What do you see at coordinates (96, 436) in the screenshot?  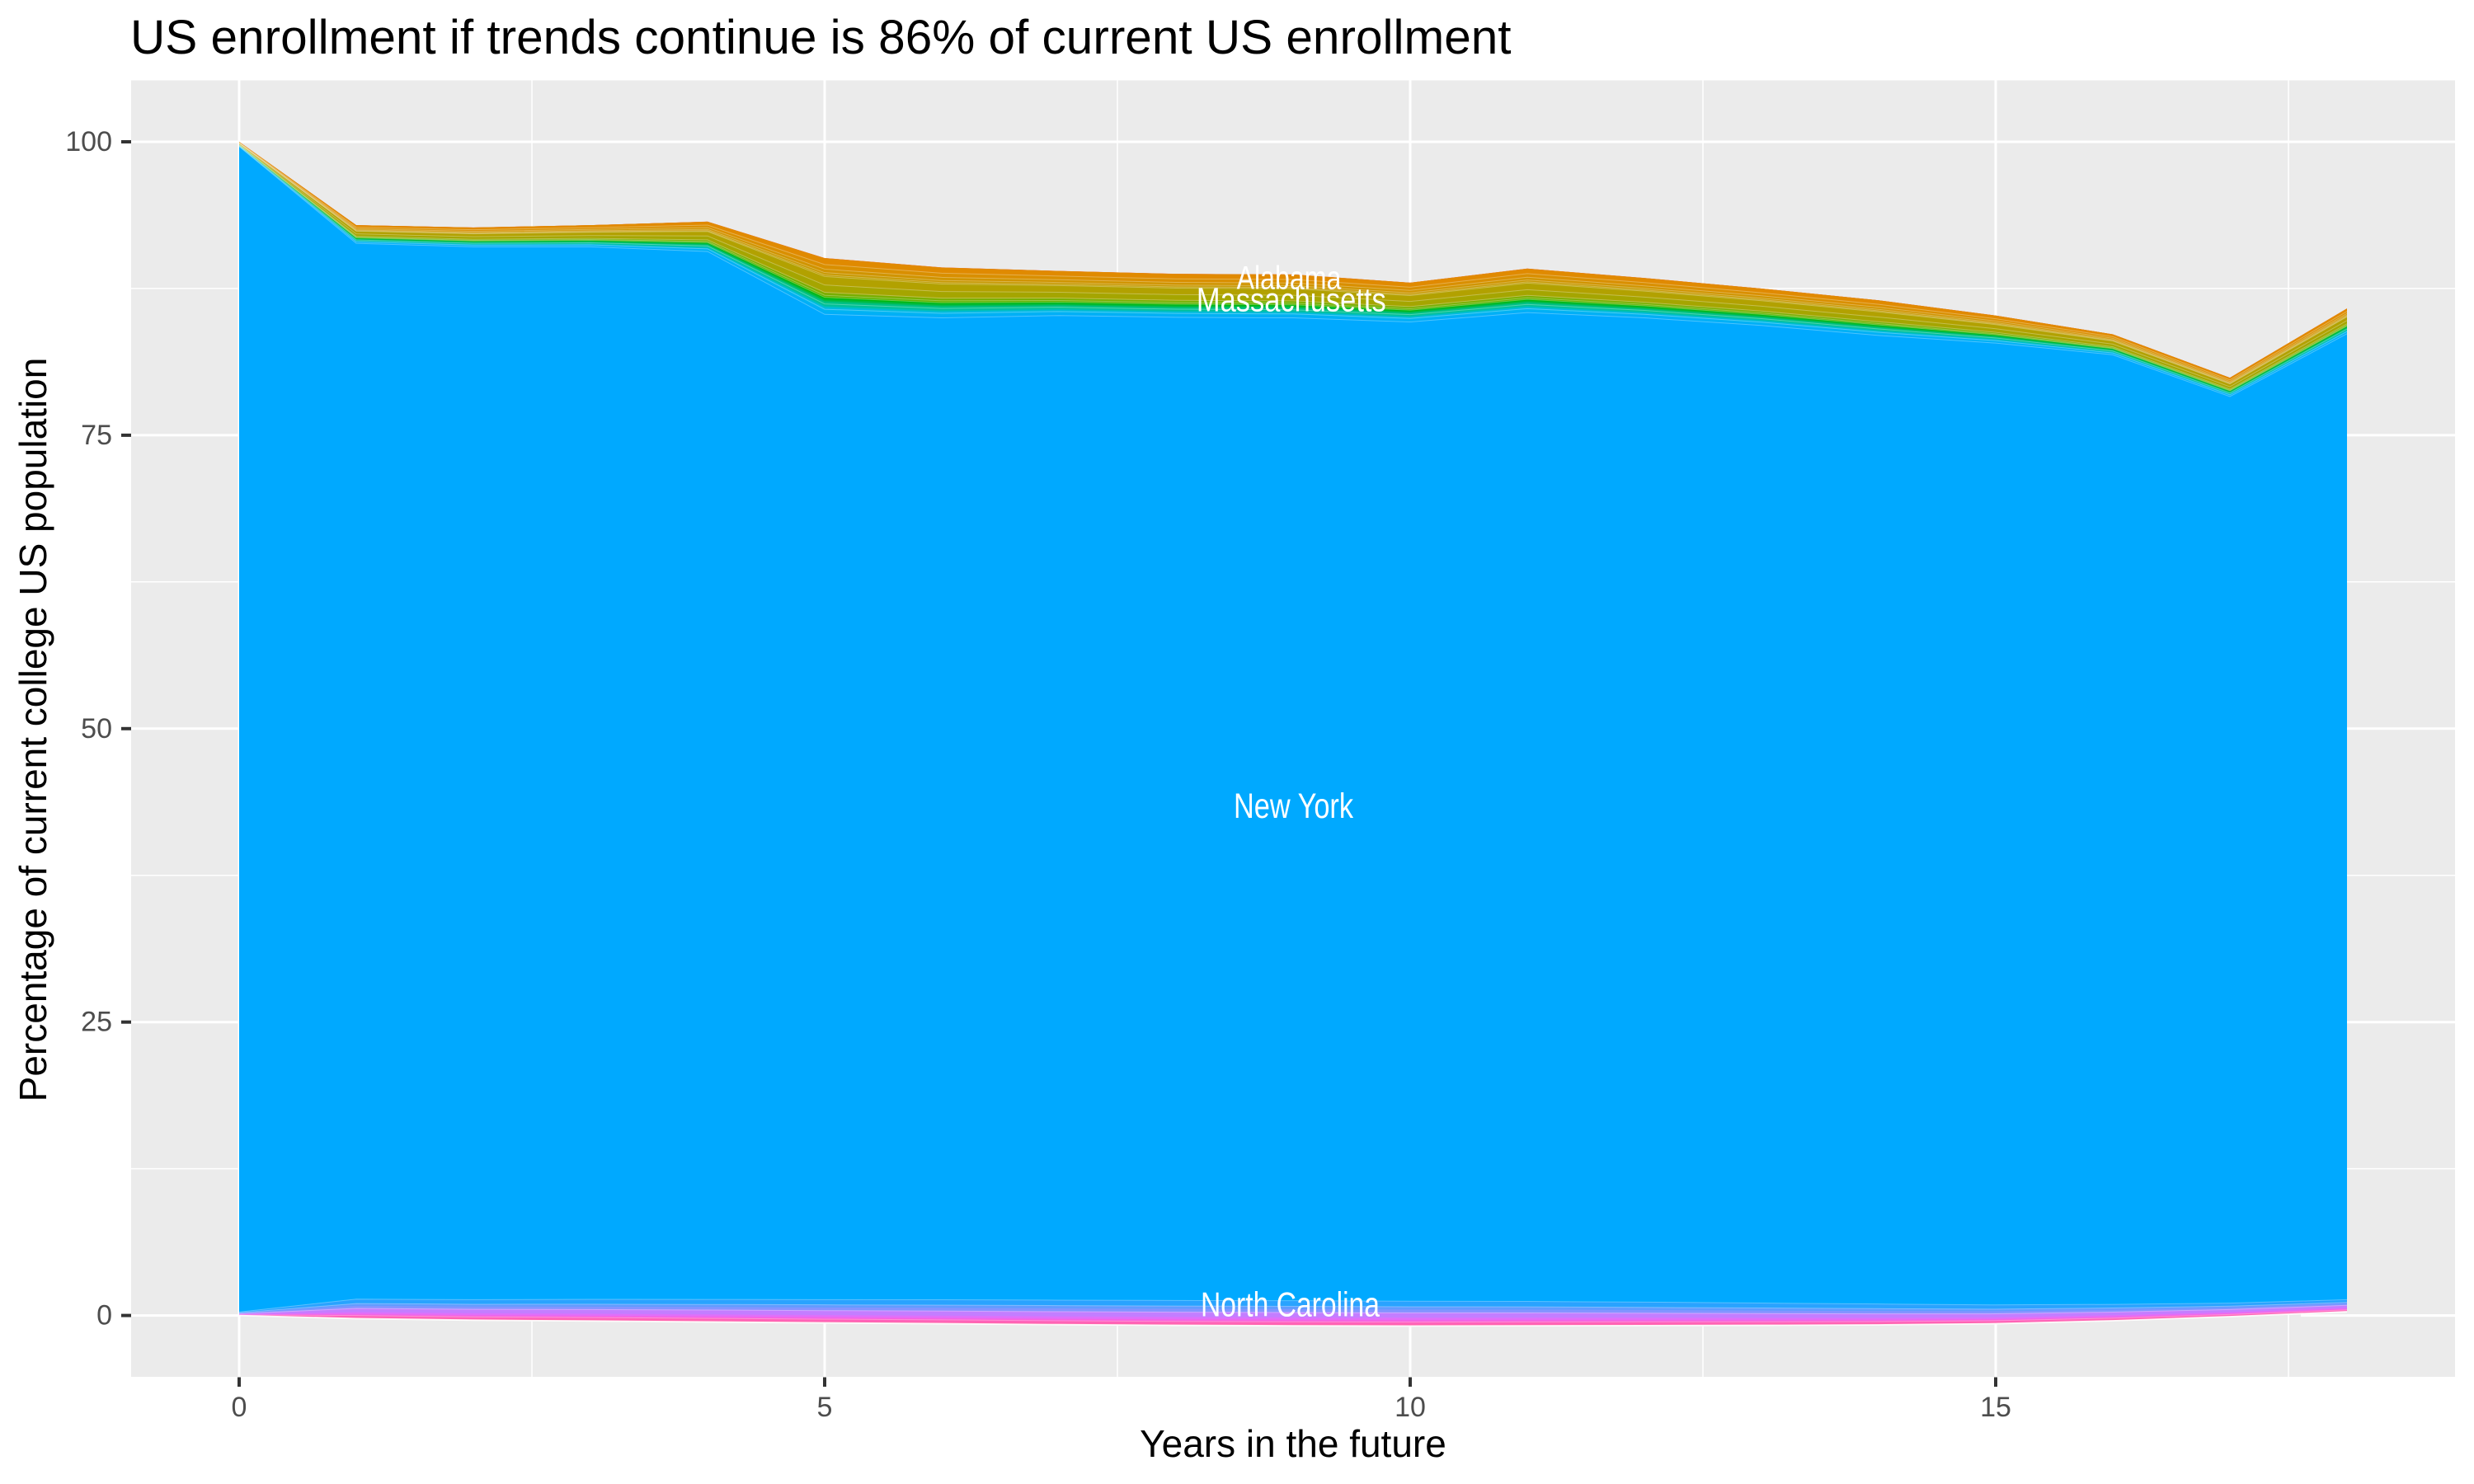 I see `svg-text: 75` at bounding box center [96, 436].